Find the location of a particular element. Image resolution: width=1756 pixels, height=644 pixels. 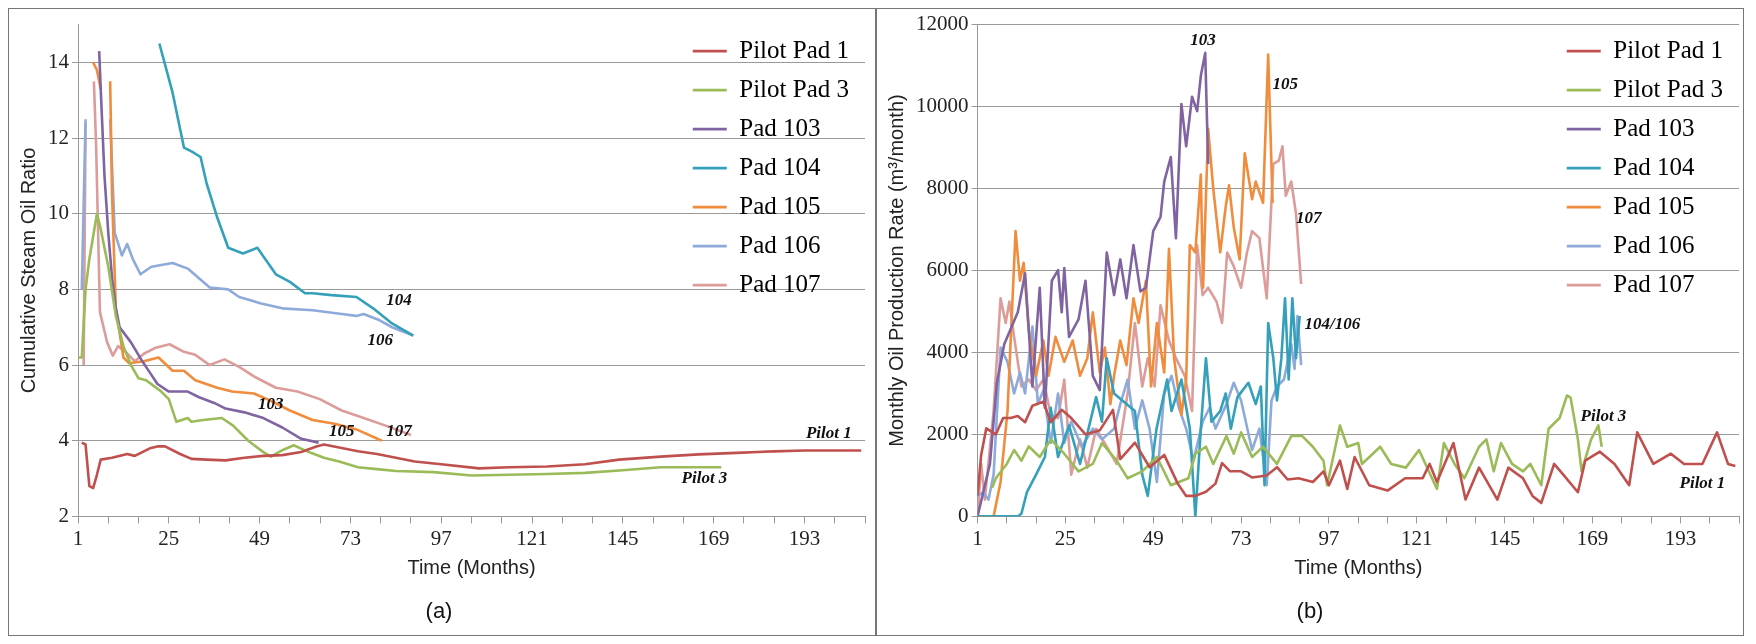

y-tick-label: 8 is located at coordinates (63, 287).